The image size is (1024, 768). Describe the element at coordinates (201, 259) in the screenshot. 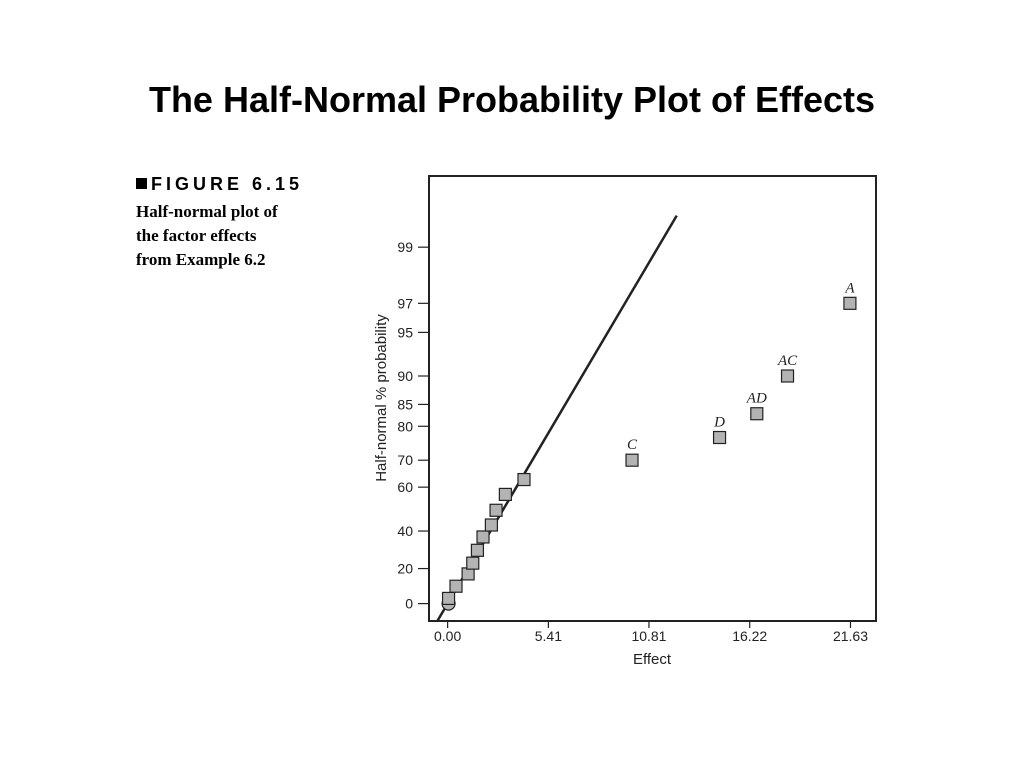

I see `caption-line: from Example 6.2` at that location.